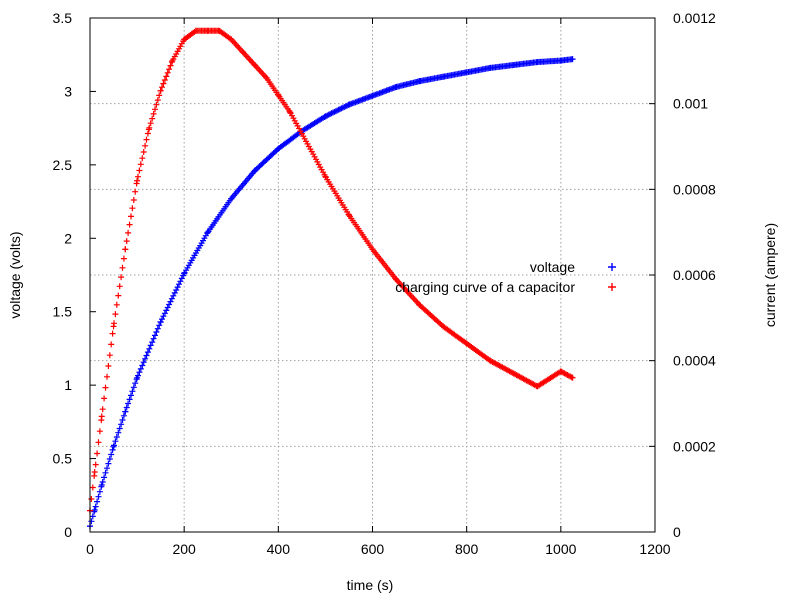 Image resolution: width=800 pixels, height=600 pixels. What do you see at coordinates (654, 549) in the screenshot?
I see `x-tick-label: 1200` at bounding box center [654, 549].